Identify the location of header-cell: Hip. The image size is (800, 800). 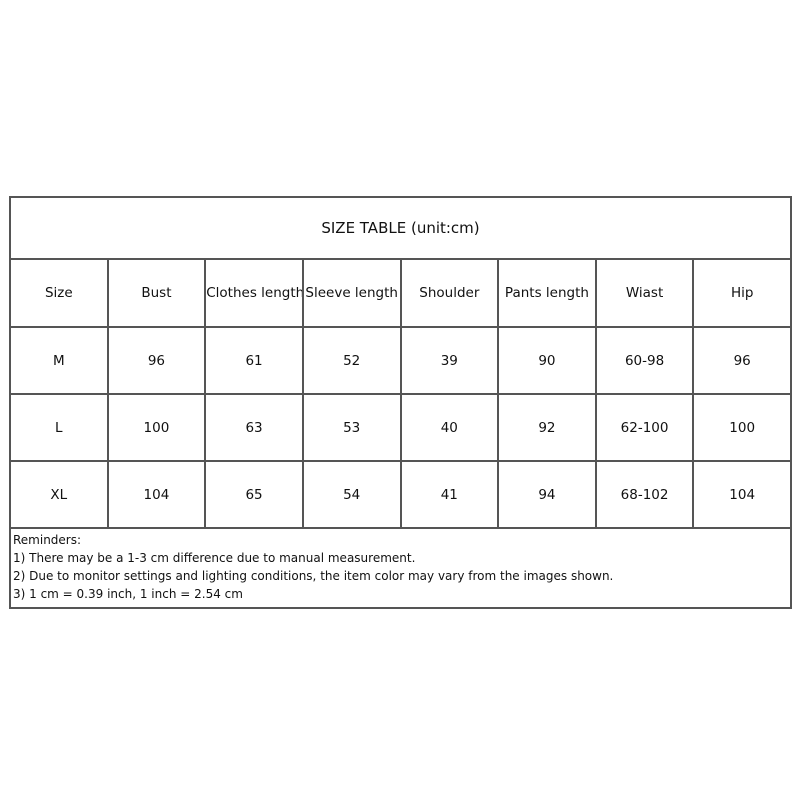
(742, 293).